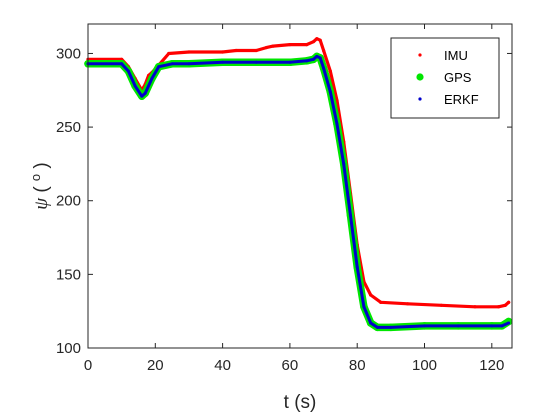  I want to click on legend-label-imu: IMU, so click(456, 55).